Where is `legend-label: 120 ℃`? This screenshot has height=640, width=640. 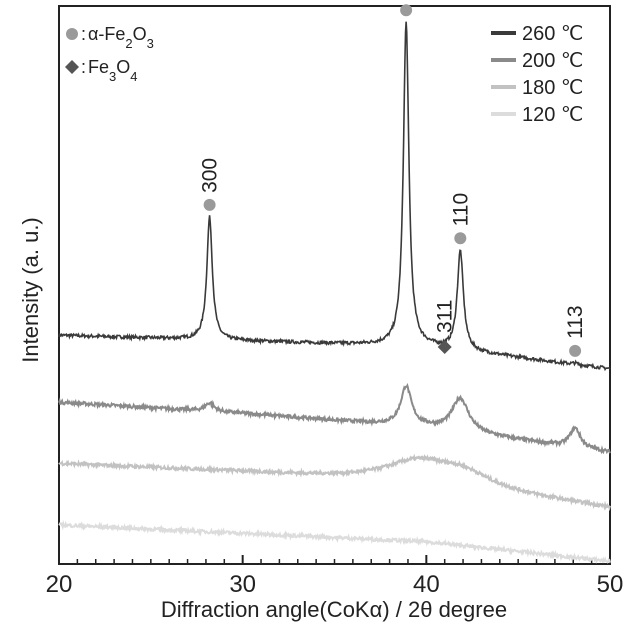
legend-label: 120 ℃ is located at coordinates (552, 115).